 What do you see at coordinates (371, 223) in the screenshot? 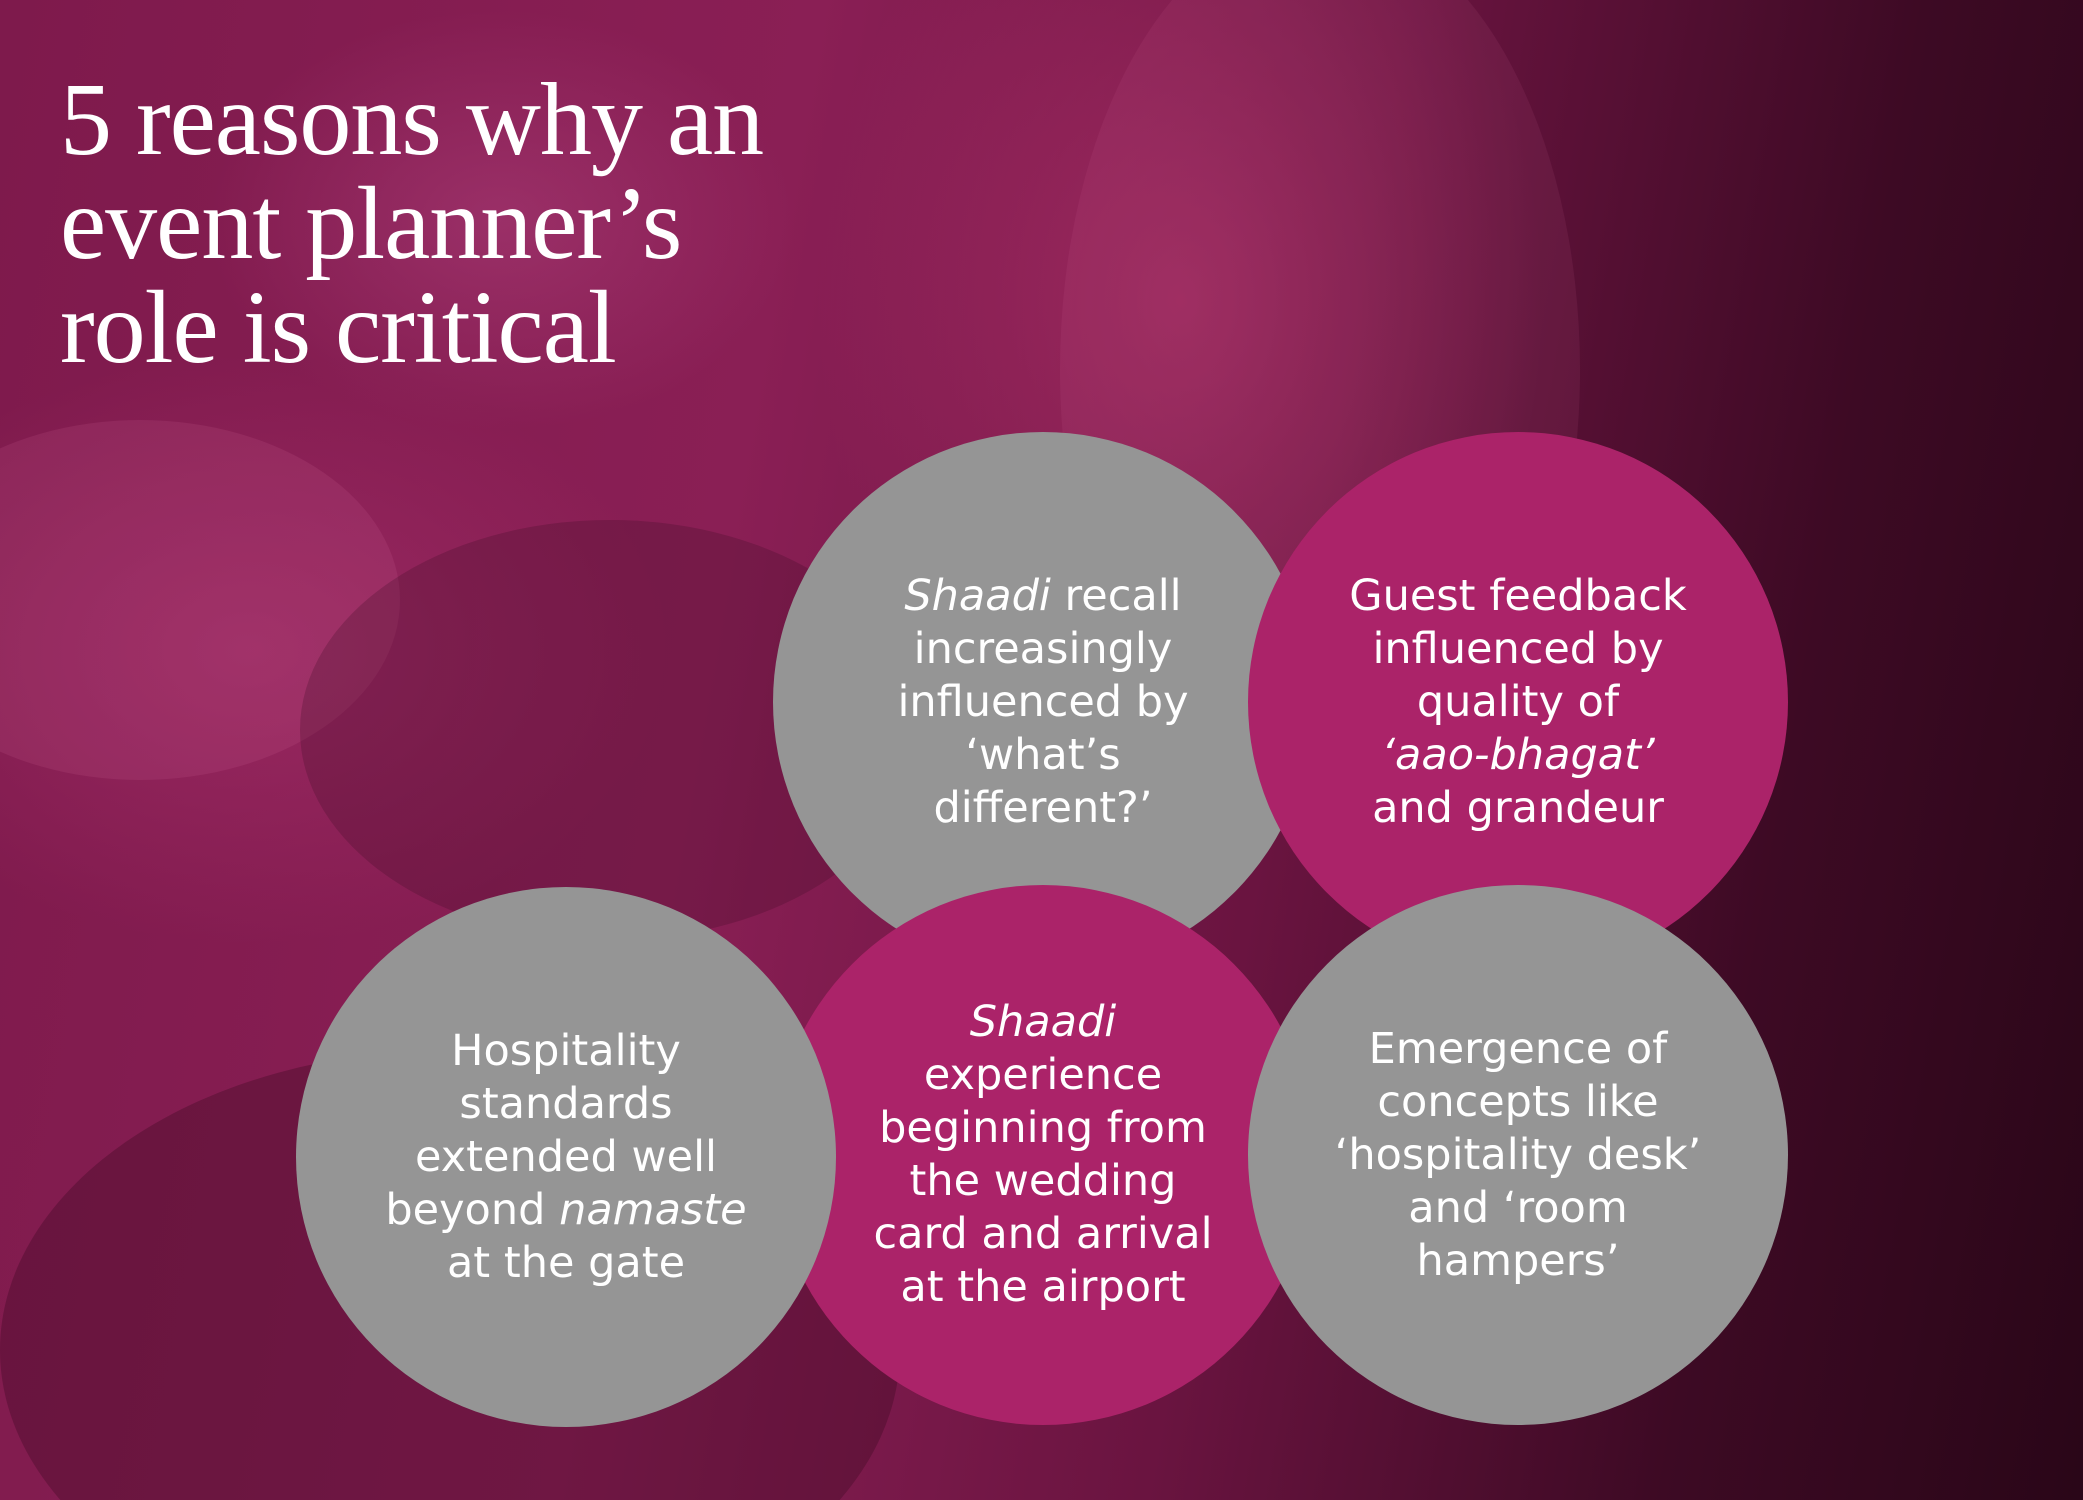
I see `title-line-2: event planner’s` at bounding box center [371, 223].